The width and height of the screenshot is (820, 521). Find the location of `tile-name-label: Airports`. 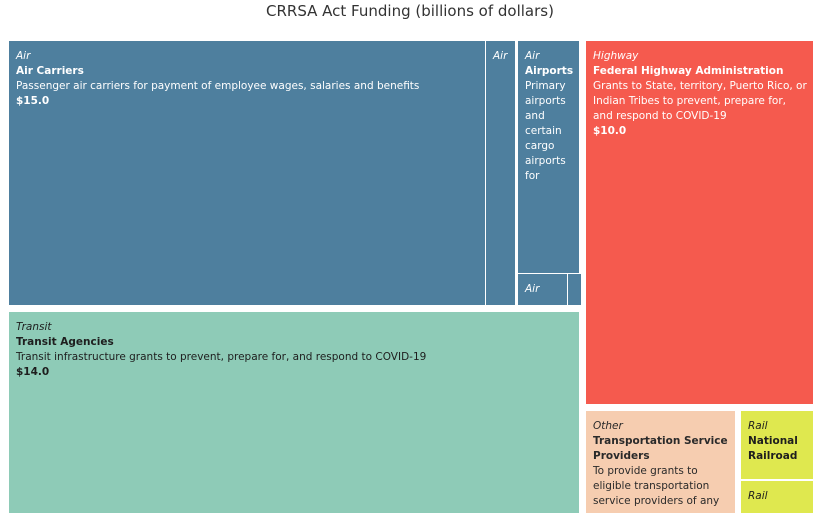

tile-name-label: Airports is located at coordinates (549, 71).